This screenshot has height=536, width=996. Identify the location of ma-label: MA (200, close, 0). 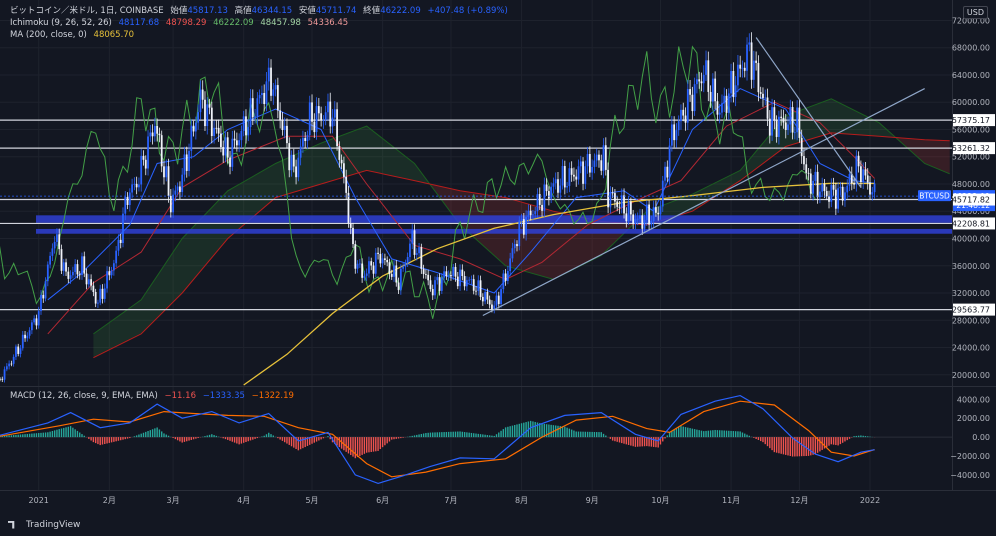
(48, 35).